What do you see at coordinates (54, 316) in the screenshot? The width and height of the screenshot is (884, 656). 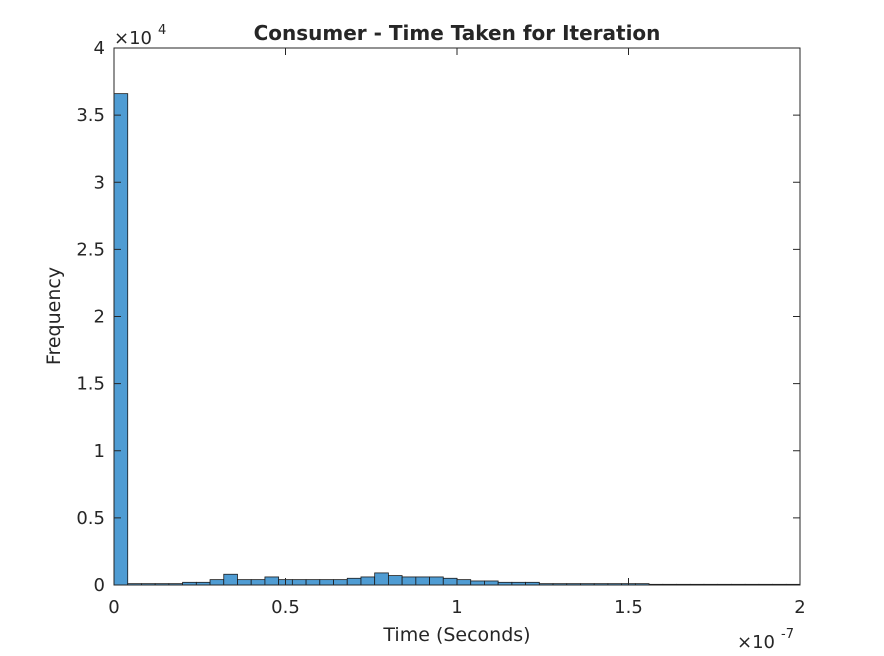 I see `y-axis-title: Frequency` at bounding box center [54, 316].